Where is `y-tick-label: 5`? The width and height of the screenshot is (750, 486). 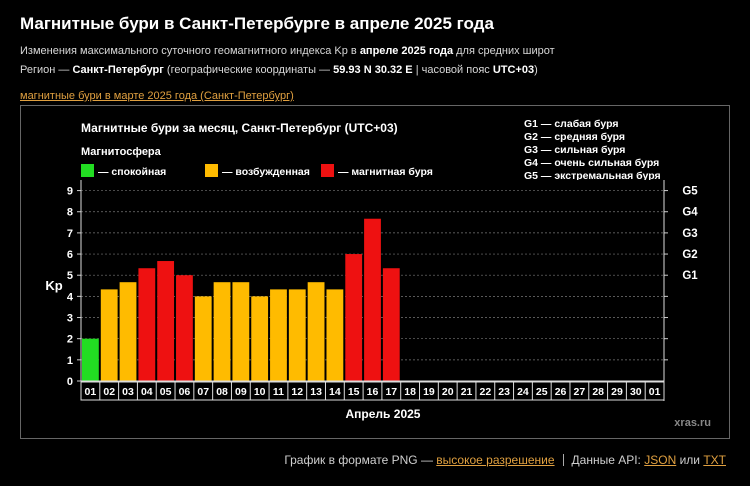
y-tick-label: 5 is located at coordinates (70, 276).